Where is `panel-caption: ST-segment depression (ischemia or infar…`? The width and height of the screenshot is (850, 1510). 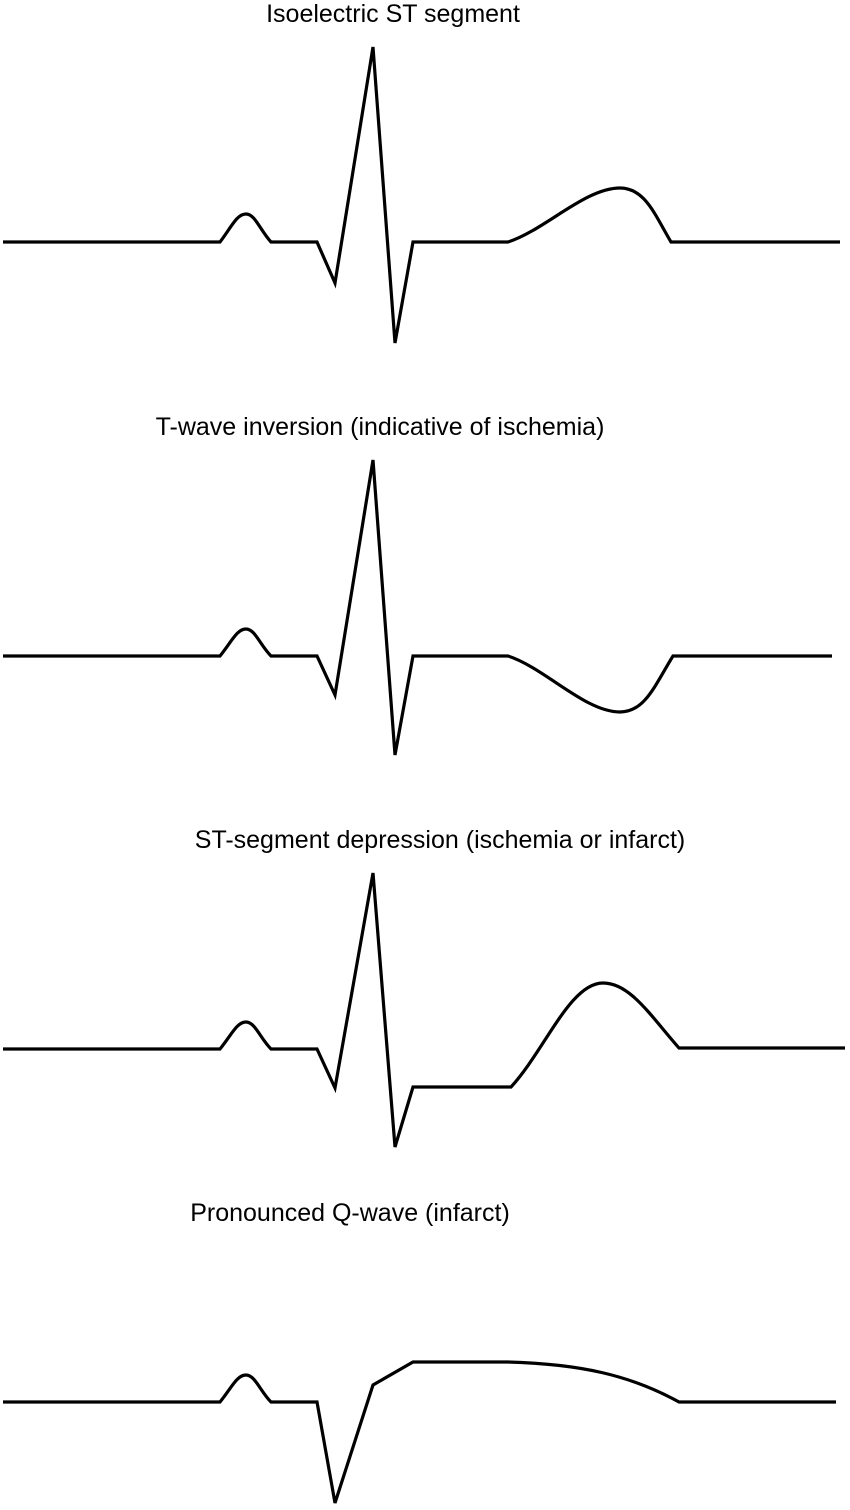
panel-caption: ST-segment depression (ischemia or infar… is located at coordinates (440, 840).